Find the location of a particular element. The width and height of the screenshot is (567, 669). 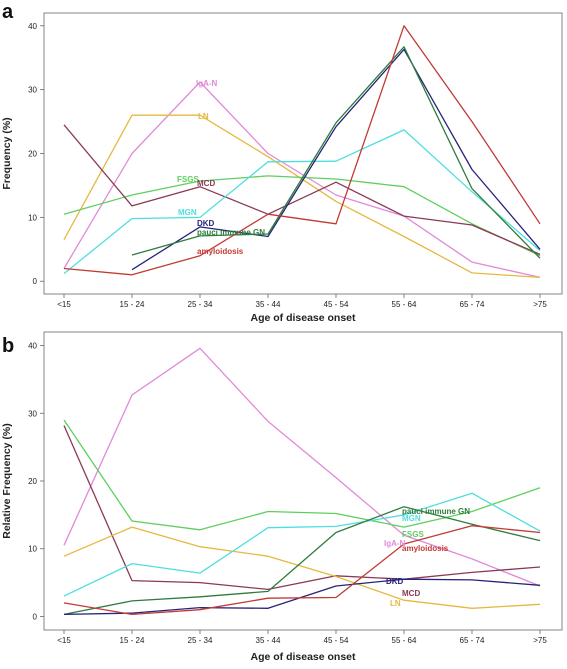

panel-b-y-axis-label: Relative Frequency (%) is located at coordinates (7, 481).